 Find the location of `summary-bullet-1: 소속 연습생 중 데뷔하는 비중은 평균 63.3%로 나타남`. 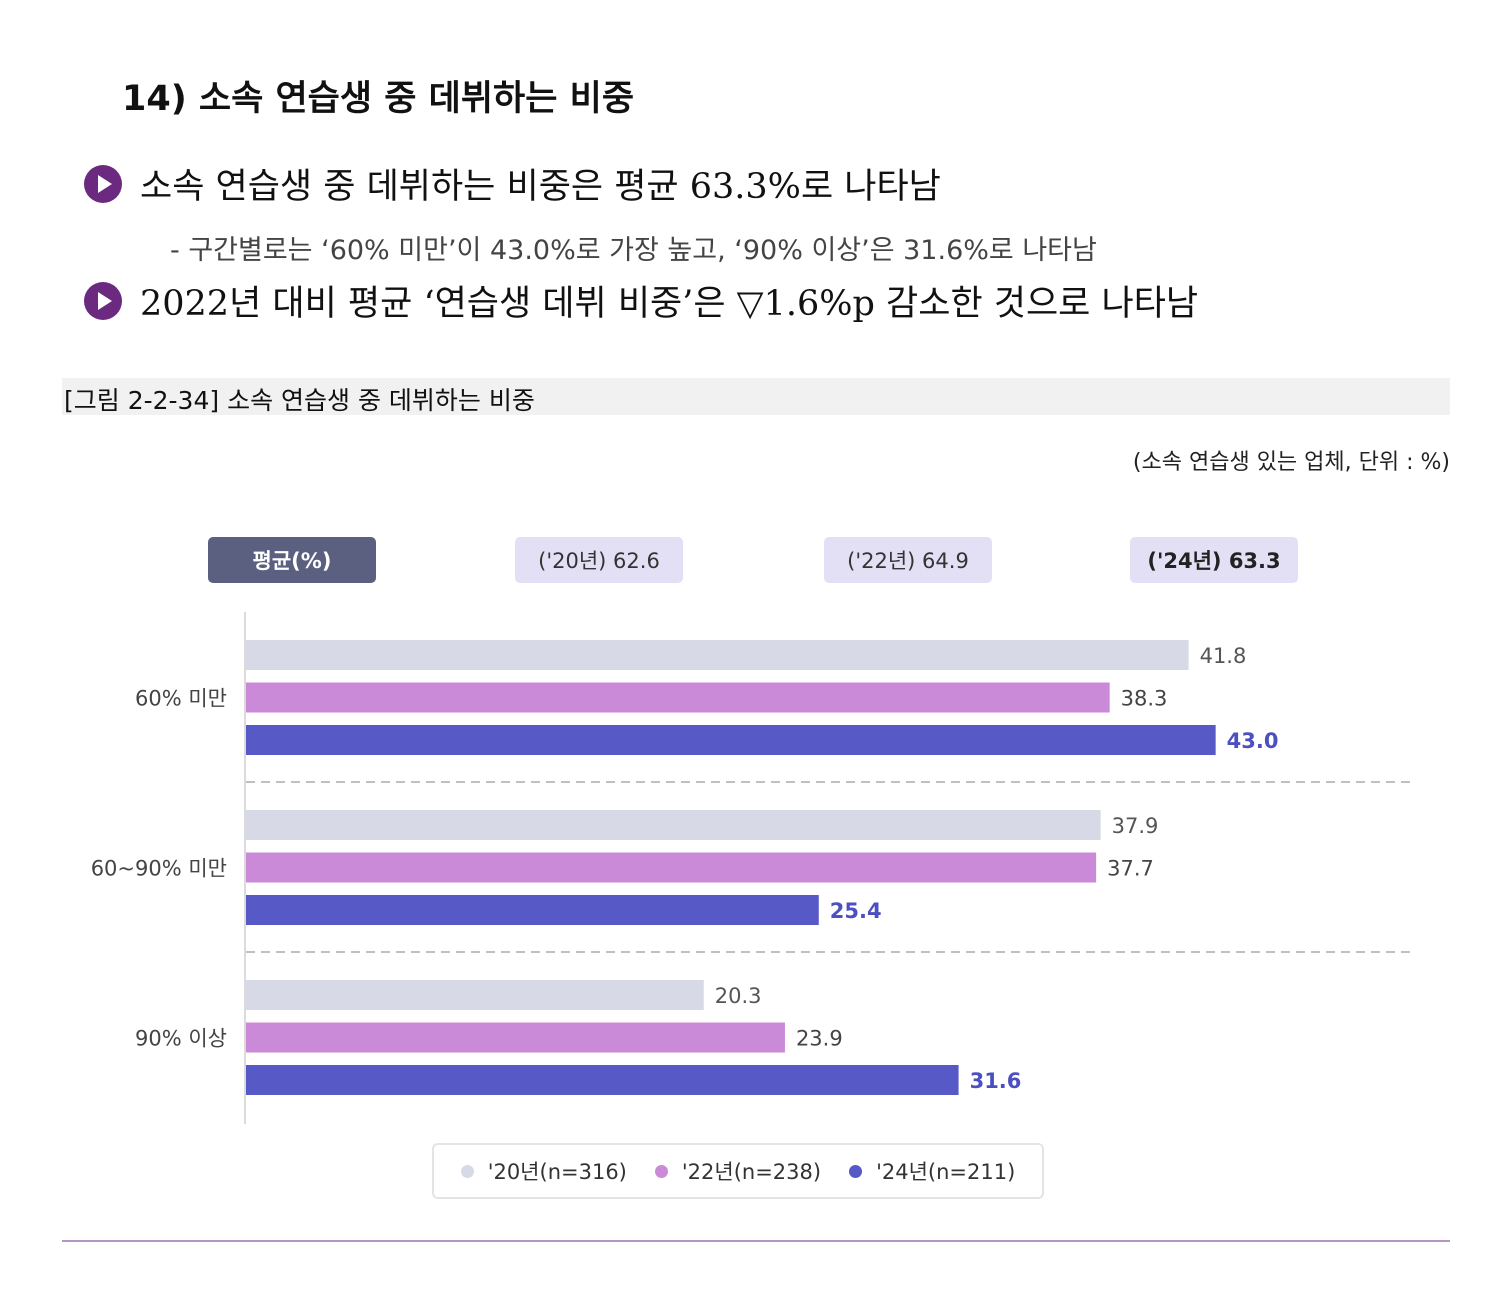

summary-bullet-1: 소속 연습생 중 데뷔하는 비중은 평균 63.3%로 나타남 is located at coordinates (512, 183).